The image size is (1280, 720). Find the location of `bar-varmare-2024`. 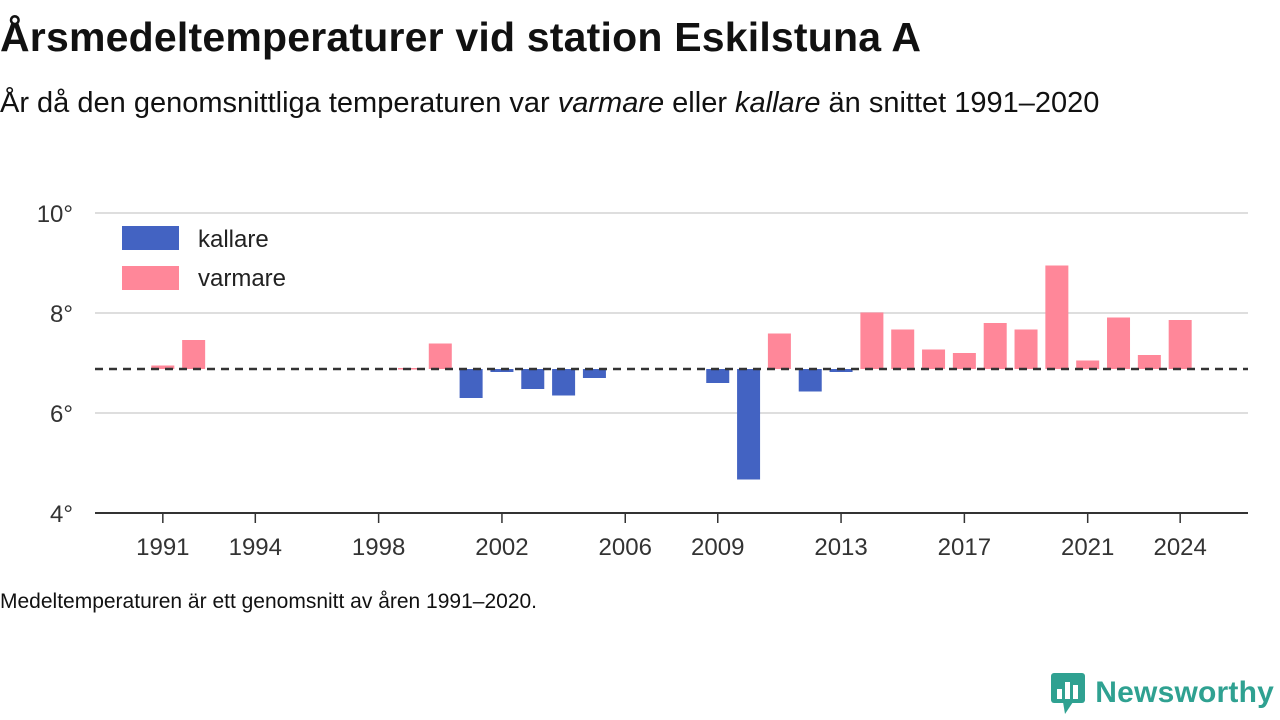

bar-varmare-2024 is located at coordinates (1180, 344).